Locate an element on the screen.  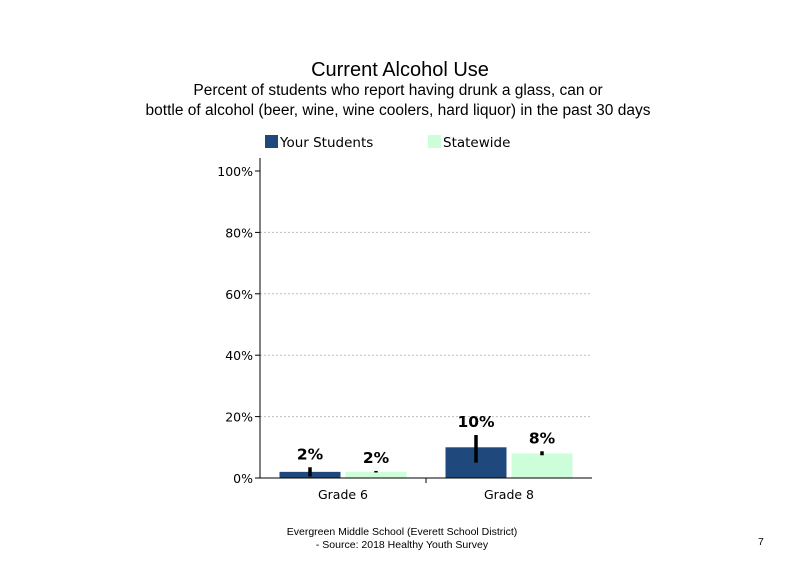
page-number: 7 is located at coordinates (761, 542).